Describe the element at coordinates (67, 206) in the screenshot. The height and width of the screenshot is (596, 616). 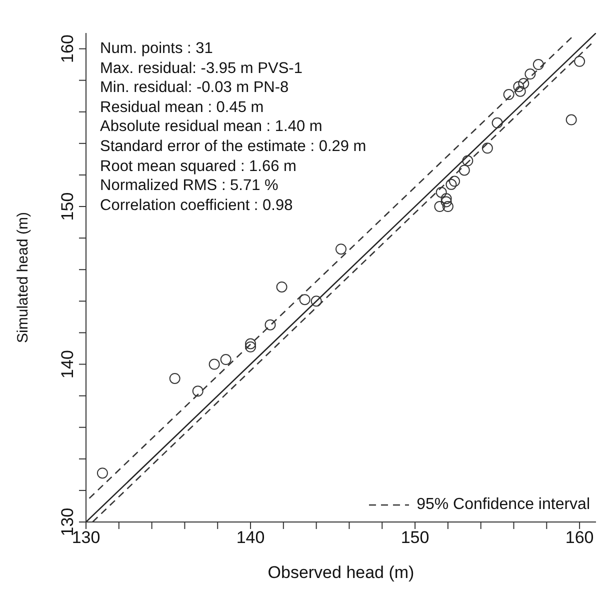
I see `y-tick-label: 150` at that location.